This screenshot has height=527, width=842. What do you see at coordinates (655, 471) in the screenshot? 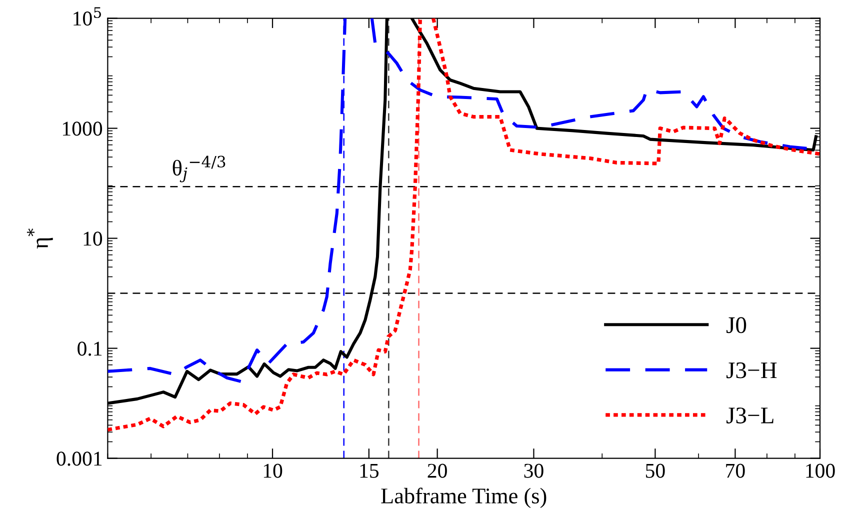
I see `x-tick-label: 50` at bounding box center [655, 471].